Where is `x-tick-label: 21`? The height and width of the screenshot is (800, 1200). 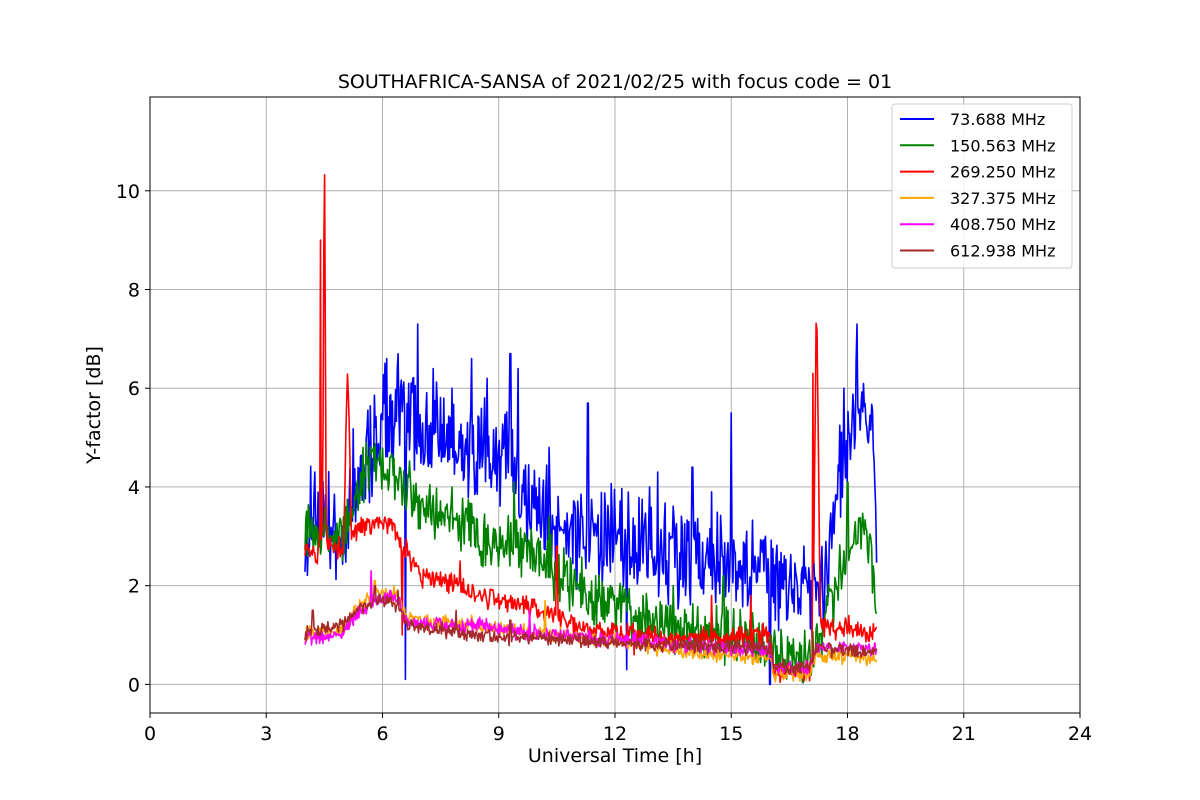 x-tick-label: 21 is located at coordinates (964, 734).